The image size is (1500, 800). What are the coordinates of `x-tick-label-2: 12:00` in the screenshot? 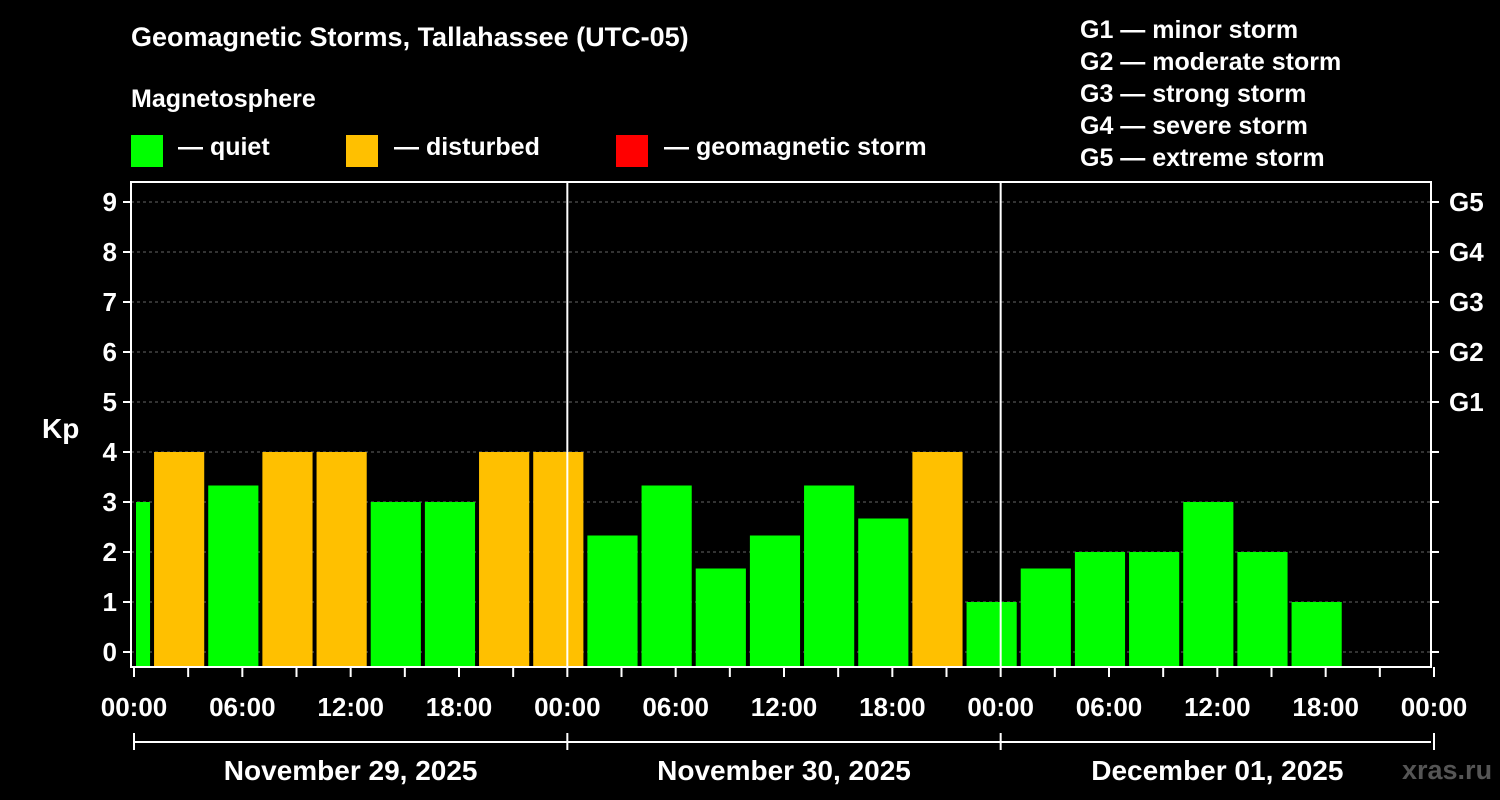 It's located at (350, 707).